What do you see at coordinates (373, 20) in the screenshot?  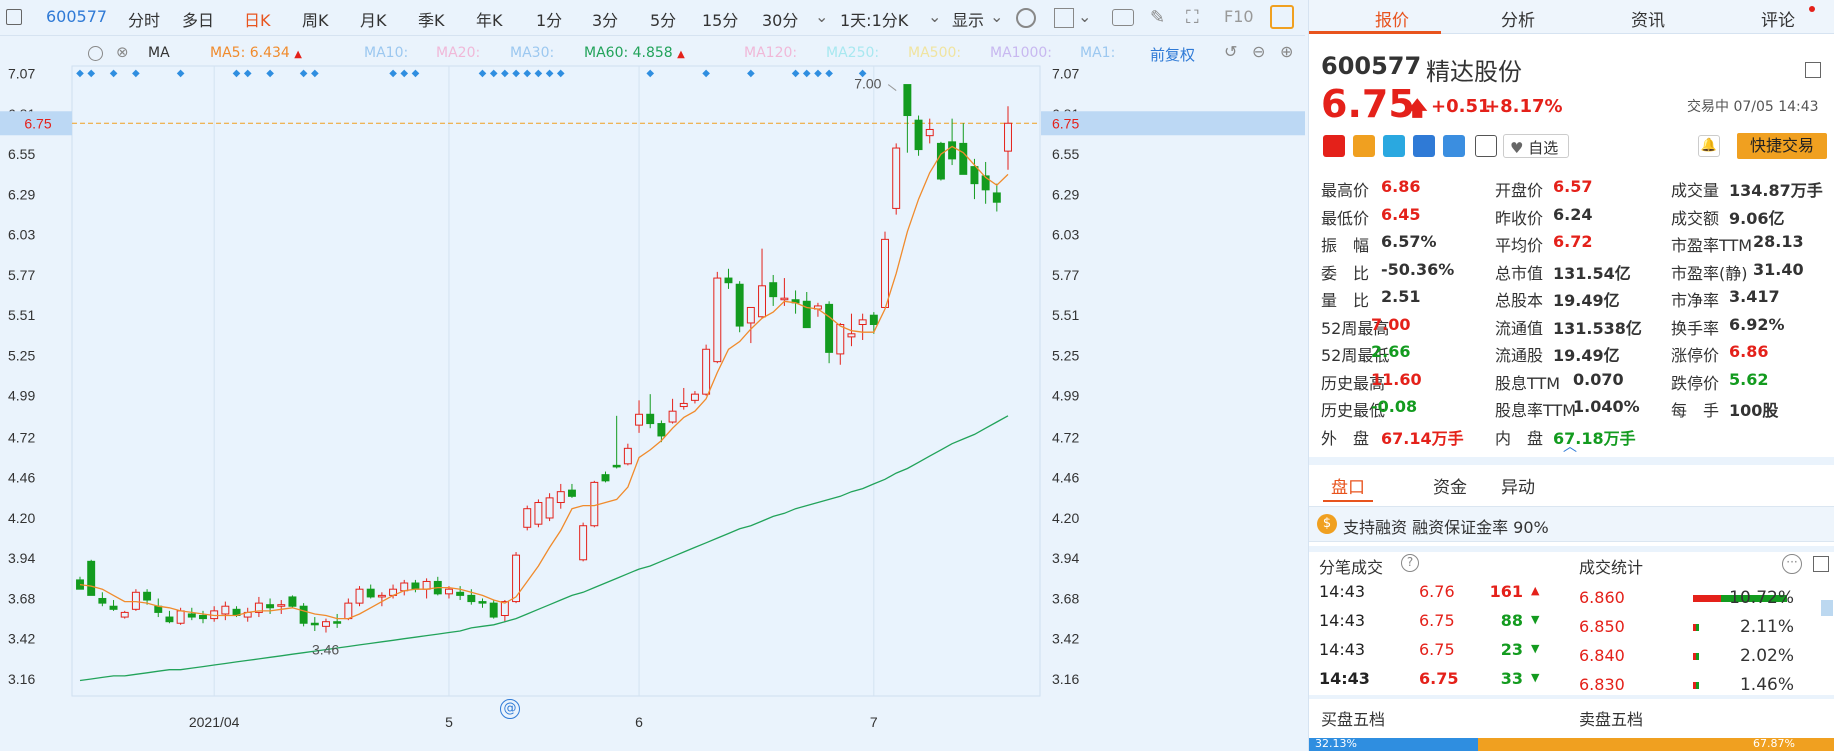 I see `tab-period-4: 月K` at bounding box center [373, 20].